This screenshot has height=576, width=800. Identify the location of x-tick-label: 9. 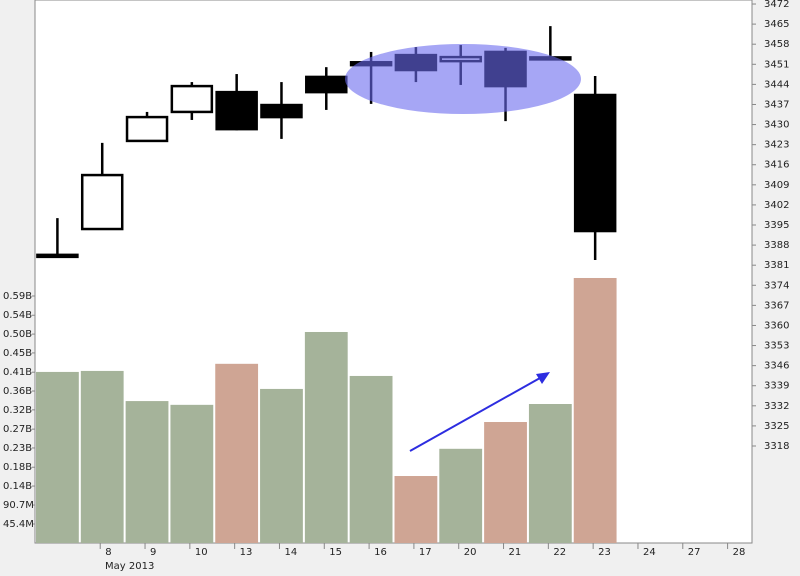
(153, 552).